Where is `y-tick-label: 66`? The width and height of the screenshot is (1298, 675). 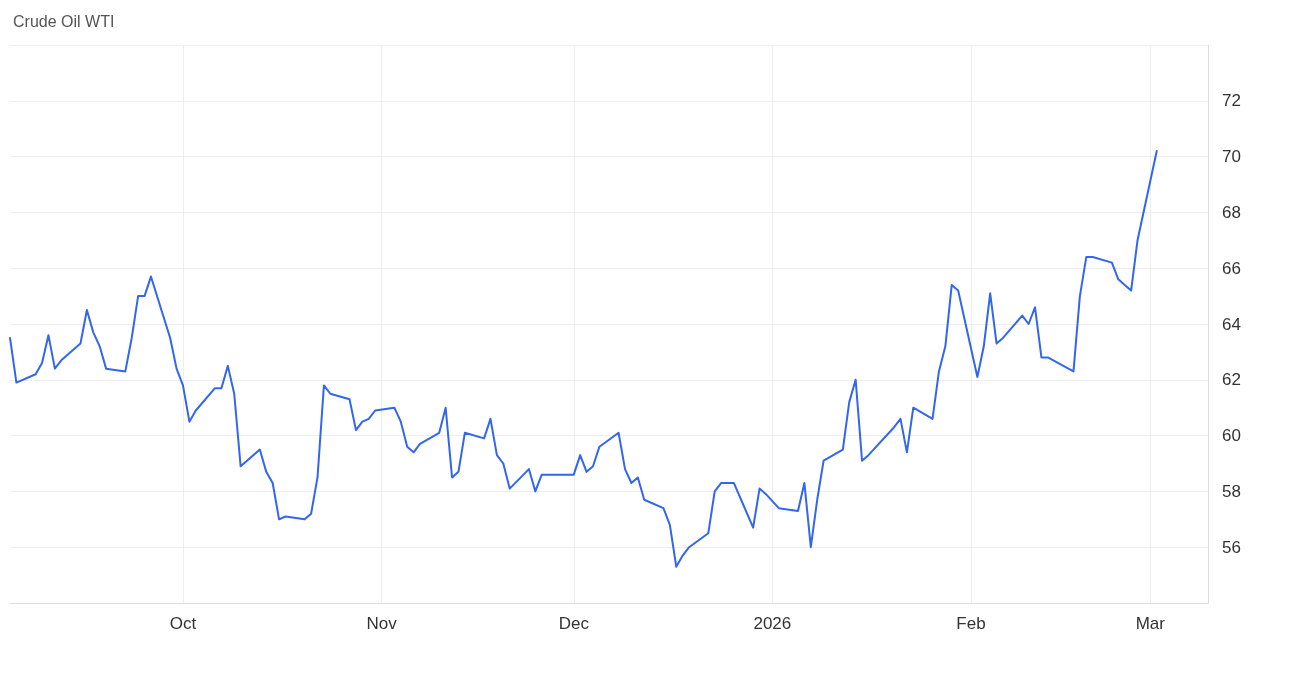 y-tick-label: 66 is located at coordinates (1231, 268).